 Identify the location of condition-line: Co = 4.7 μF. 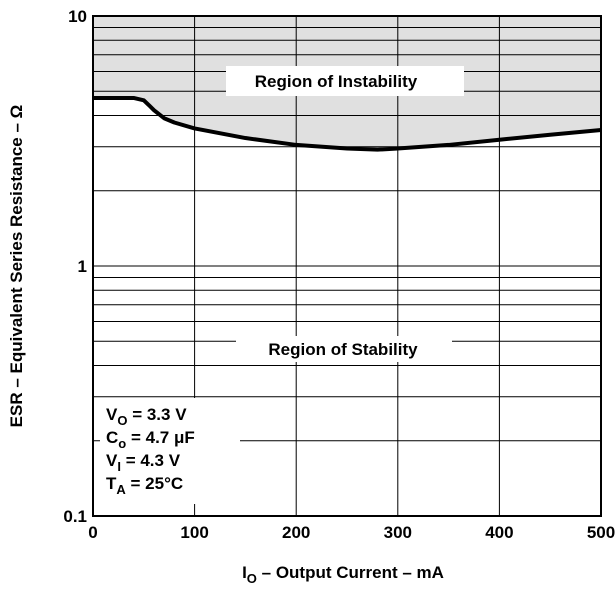
(150, 439).